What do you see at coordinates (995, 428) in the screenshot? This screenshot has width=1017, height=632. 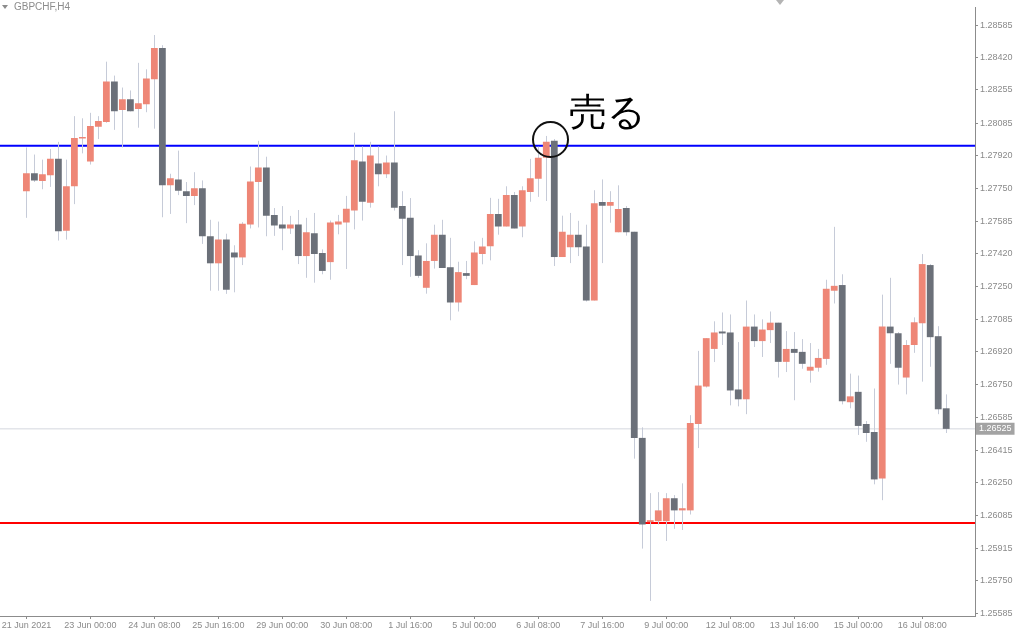 I see `ref-line-label: 1.26525` at bounding box center [995, 428].